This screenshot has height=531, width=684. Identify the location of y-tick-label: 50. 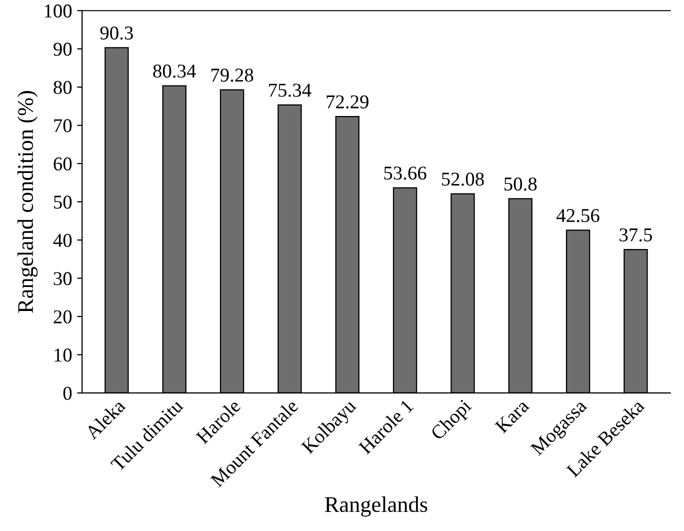
(63, 202).